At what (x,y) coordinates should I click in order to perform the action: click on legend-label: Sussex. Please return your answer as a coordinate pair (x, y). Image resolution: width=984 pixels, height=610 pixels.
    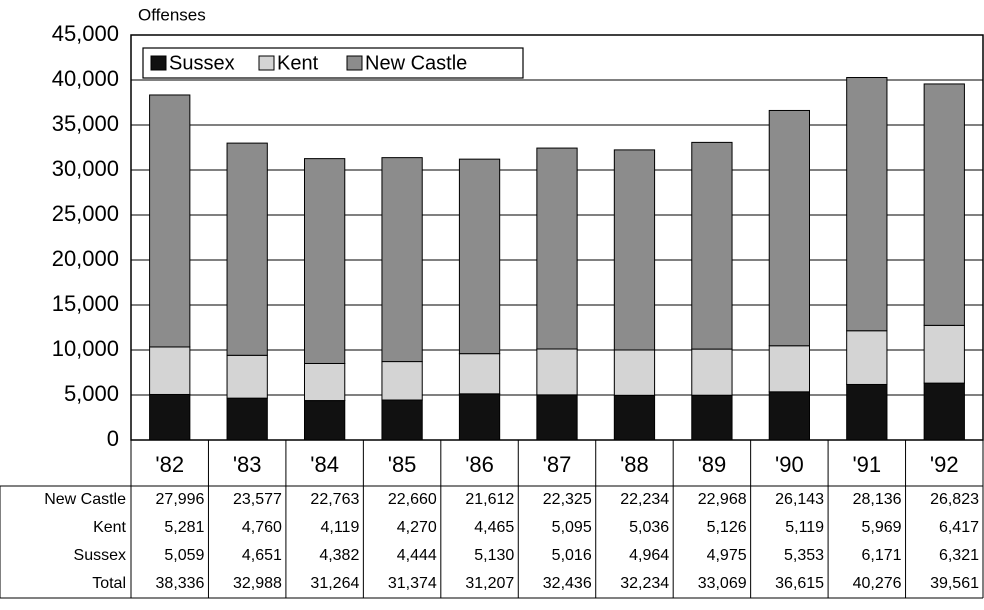
    Looking at the image, I should click on (202, 63).